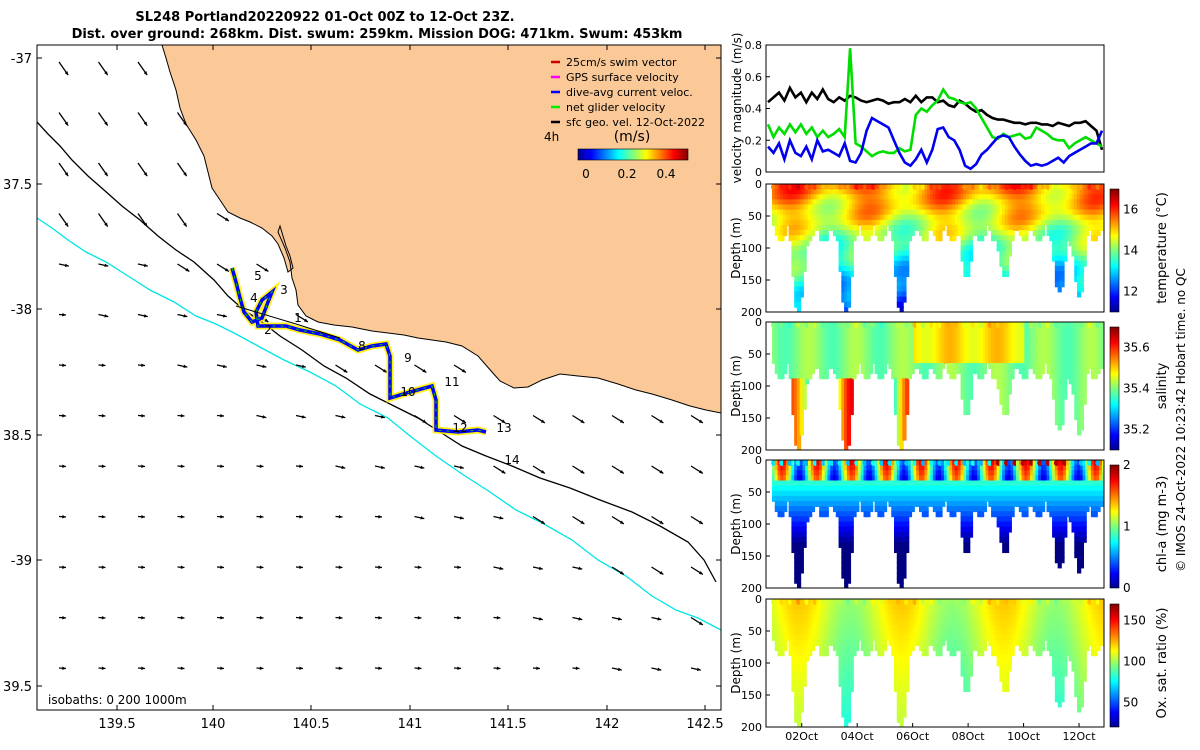  I want to click on velocity-ytick: 0, so click(758, 172).